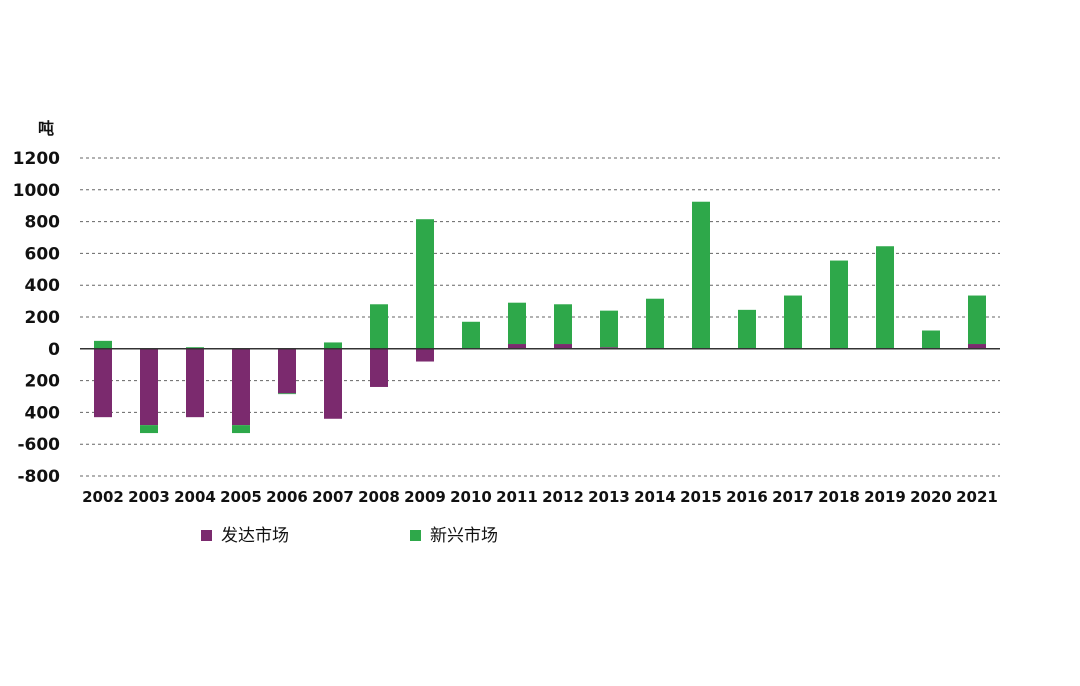 This screenshot has height=686, width=1080. Describe the element at coordinates (103, 383) in the screenshot. I see `bar-developed-2002` at that location.